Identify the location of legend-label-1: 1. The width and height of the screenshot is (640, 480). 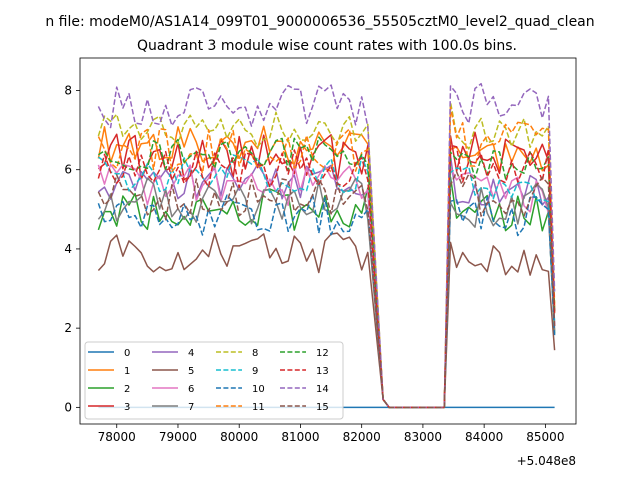
(127, 371).